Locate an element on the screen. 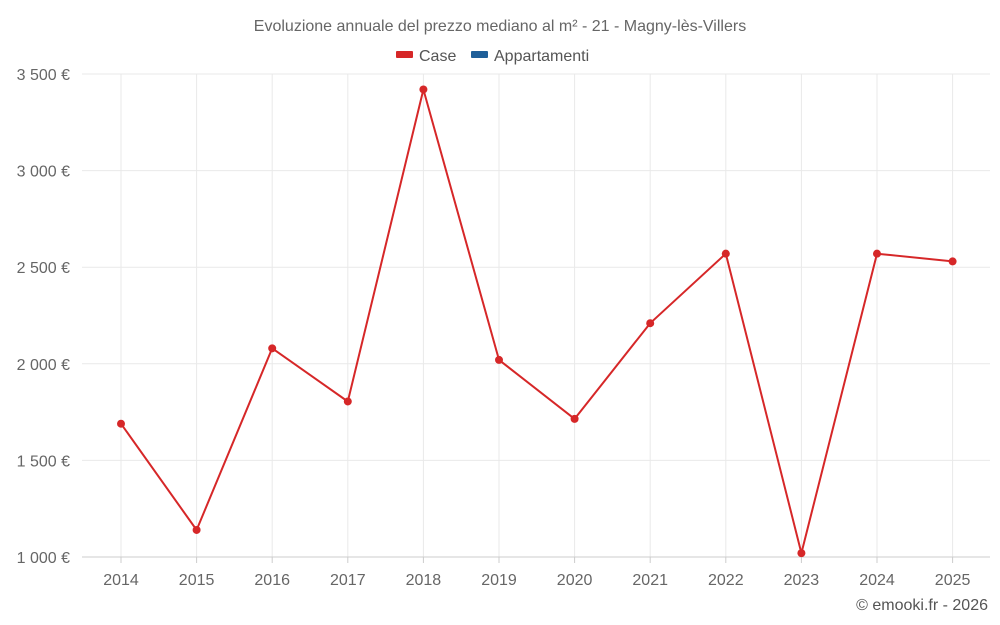 Image resolution: width=1000 pixels, height=625 pixels. legend-label-appartamenti: Appartamenti is located at coordinates (541, 56).